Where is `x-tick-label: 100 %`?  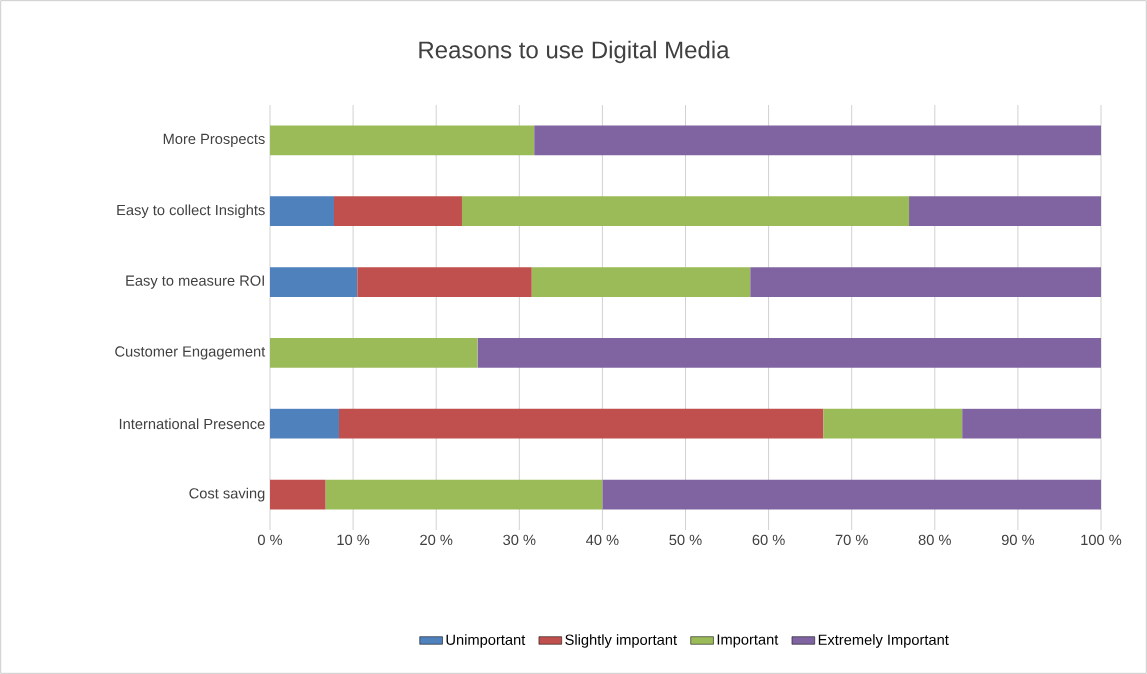 x-tick-label: 100 % is located at coordinates (1101, 540).